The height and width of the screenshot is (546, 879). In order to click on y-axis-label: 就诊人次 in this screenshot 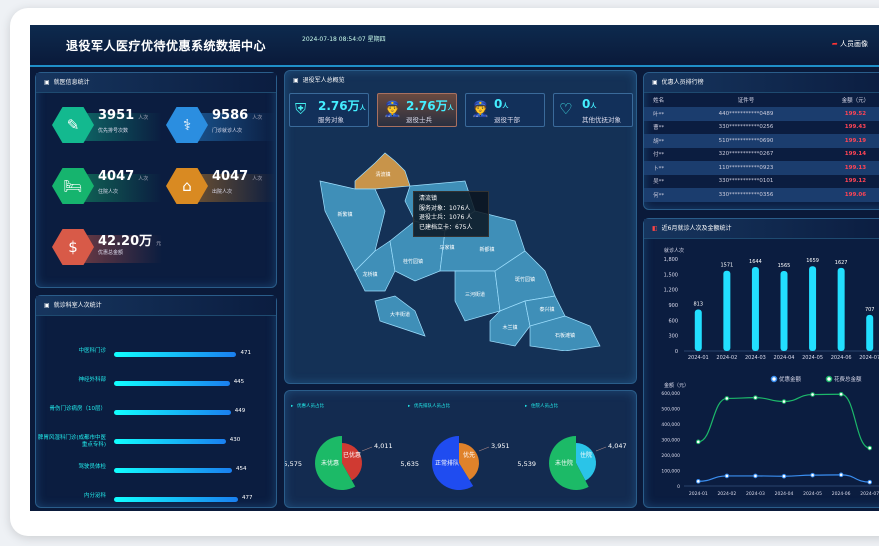, I will do `click(674, 250)`.